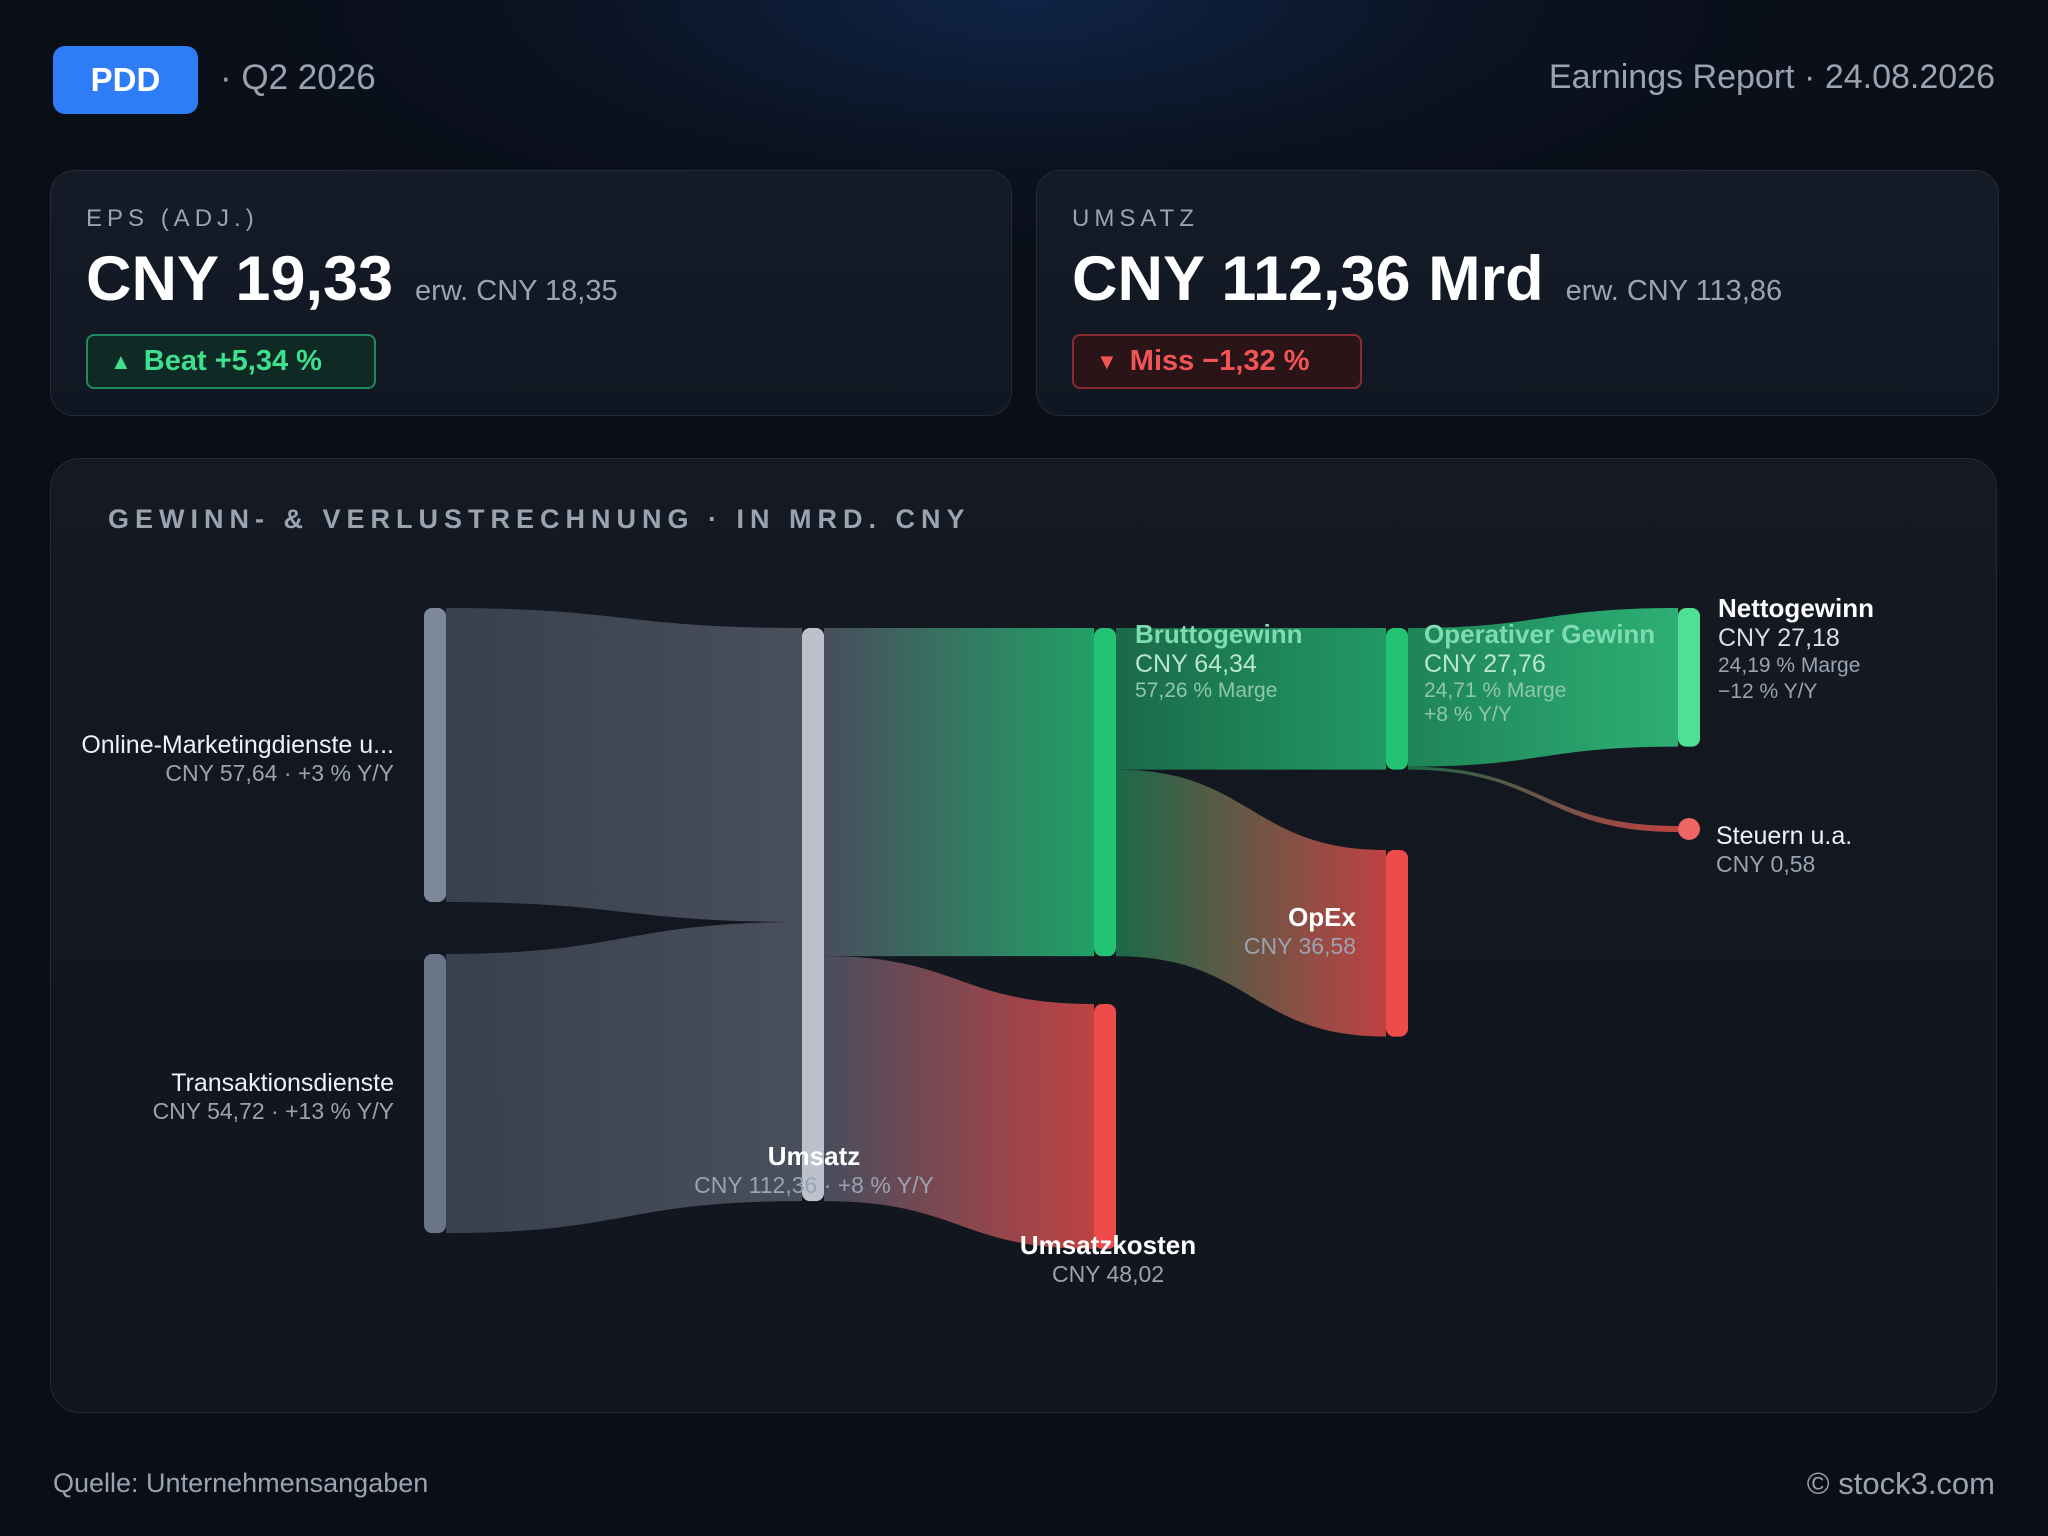  I want to click on node-label-opex: OpEx CNY 36,58, so click(1300, 931).